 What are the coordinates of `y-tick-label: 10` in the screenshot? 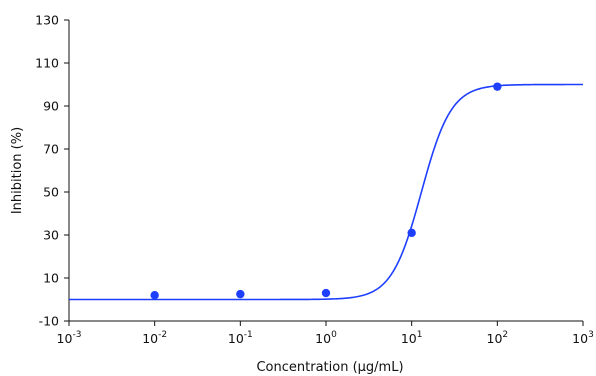 It's located at (51, 278).